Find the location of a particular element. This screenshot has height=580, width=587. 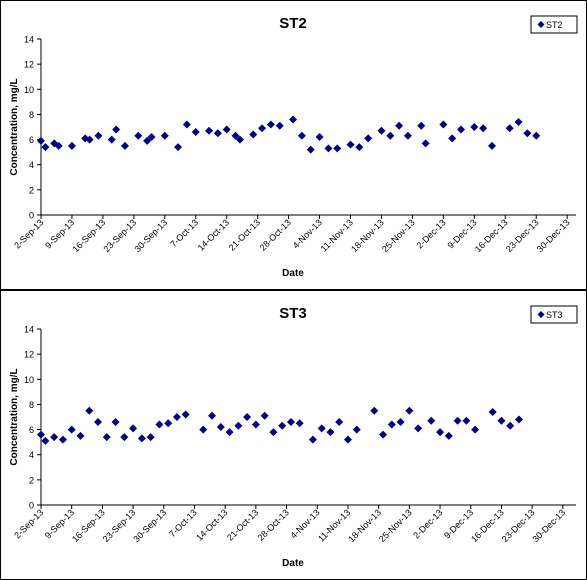

chart-title: ST3 is located at coordinates (293, 313).